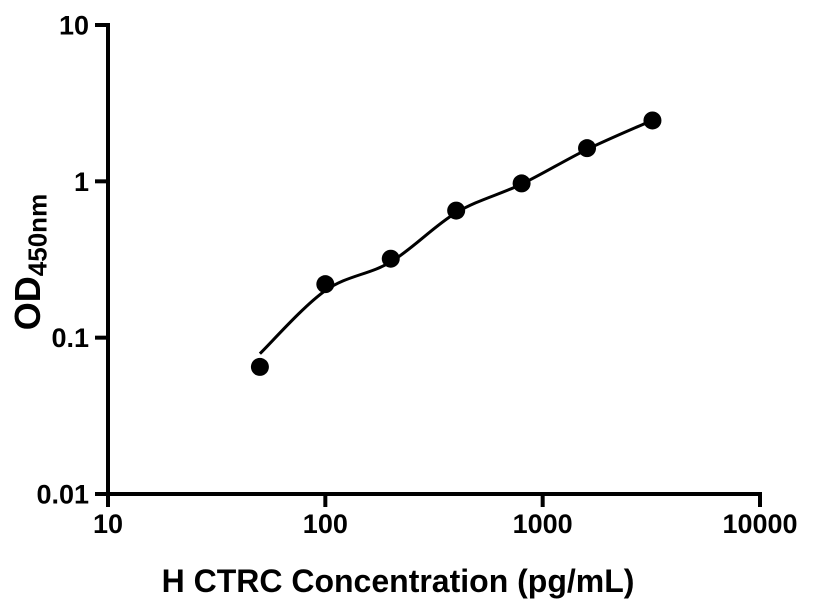  Describe the element at coordinates (62, 495) in the screenshot. I see `y-tick-label: 0.01` at that location.